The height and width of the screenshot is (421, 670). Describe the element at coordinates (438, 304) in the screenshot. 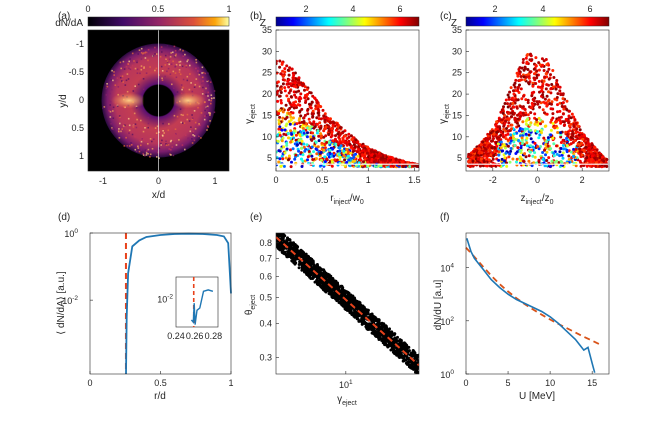

I see `panel-f-ylabel: dN/dU [a.u]` at that location.